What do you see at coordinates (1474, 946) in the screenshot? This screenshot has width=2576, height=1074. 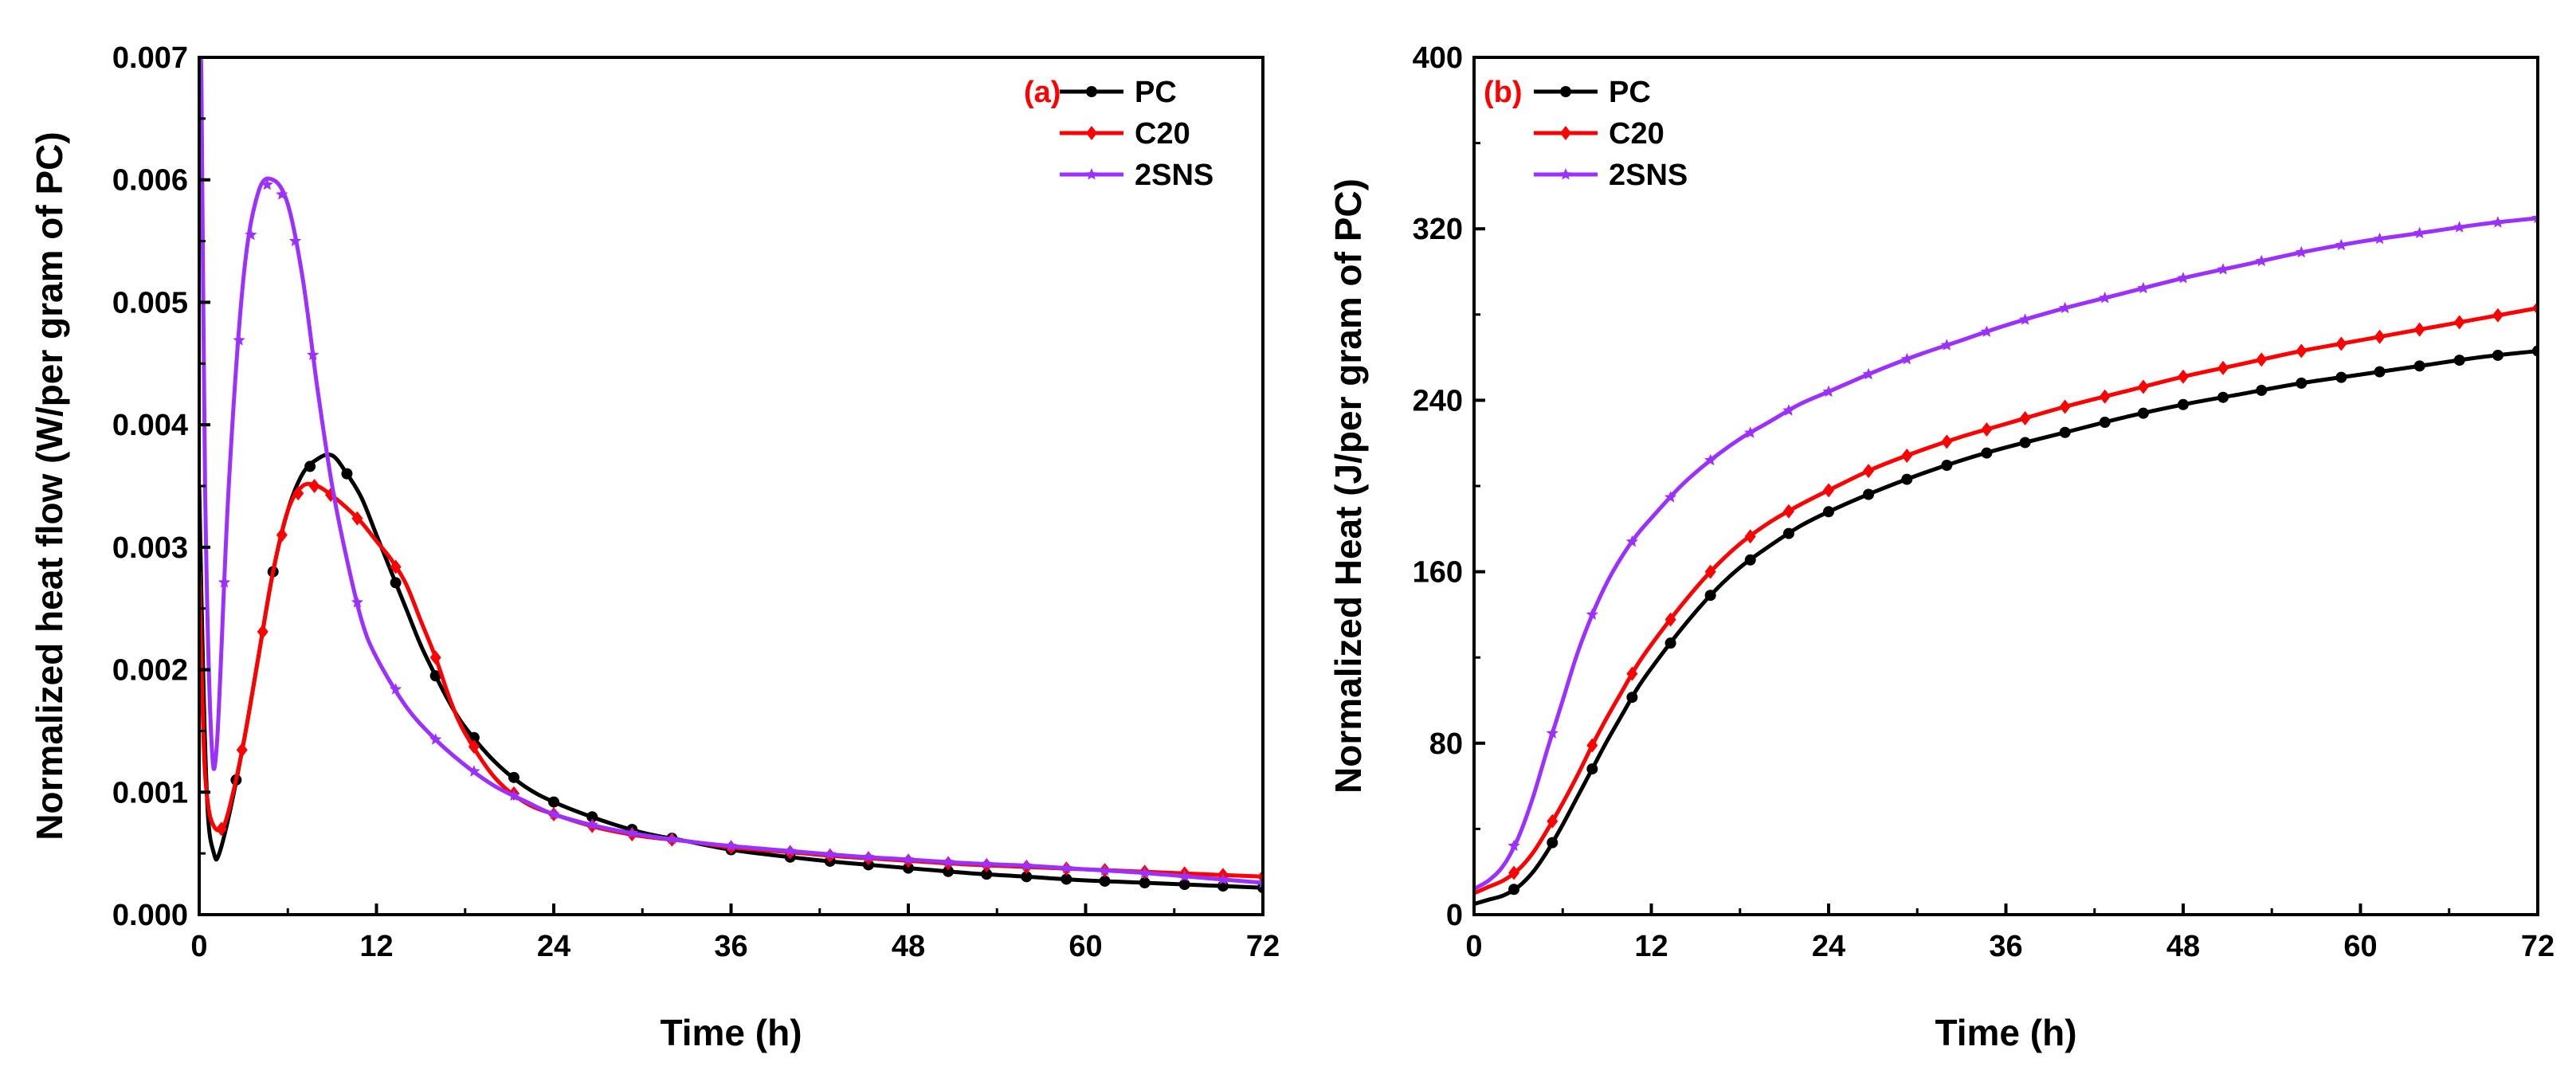 I see `x-tick-label: 0` at bounding box center [1474, 946].